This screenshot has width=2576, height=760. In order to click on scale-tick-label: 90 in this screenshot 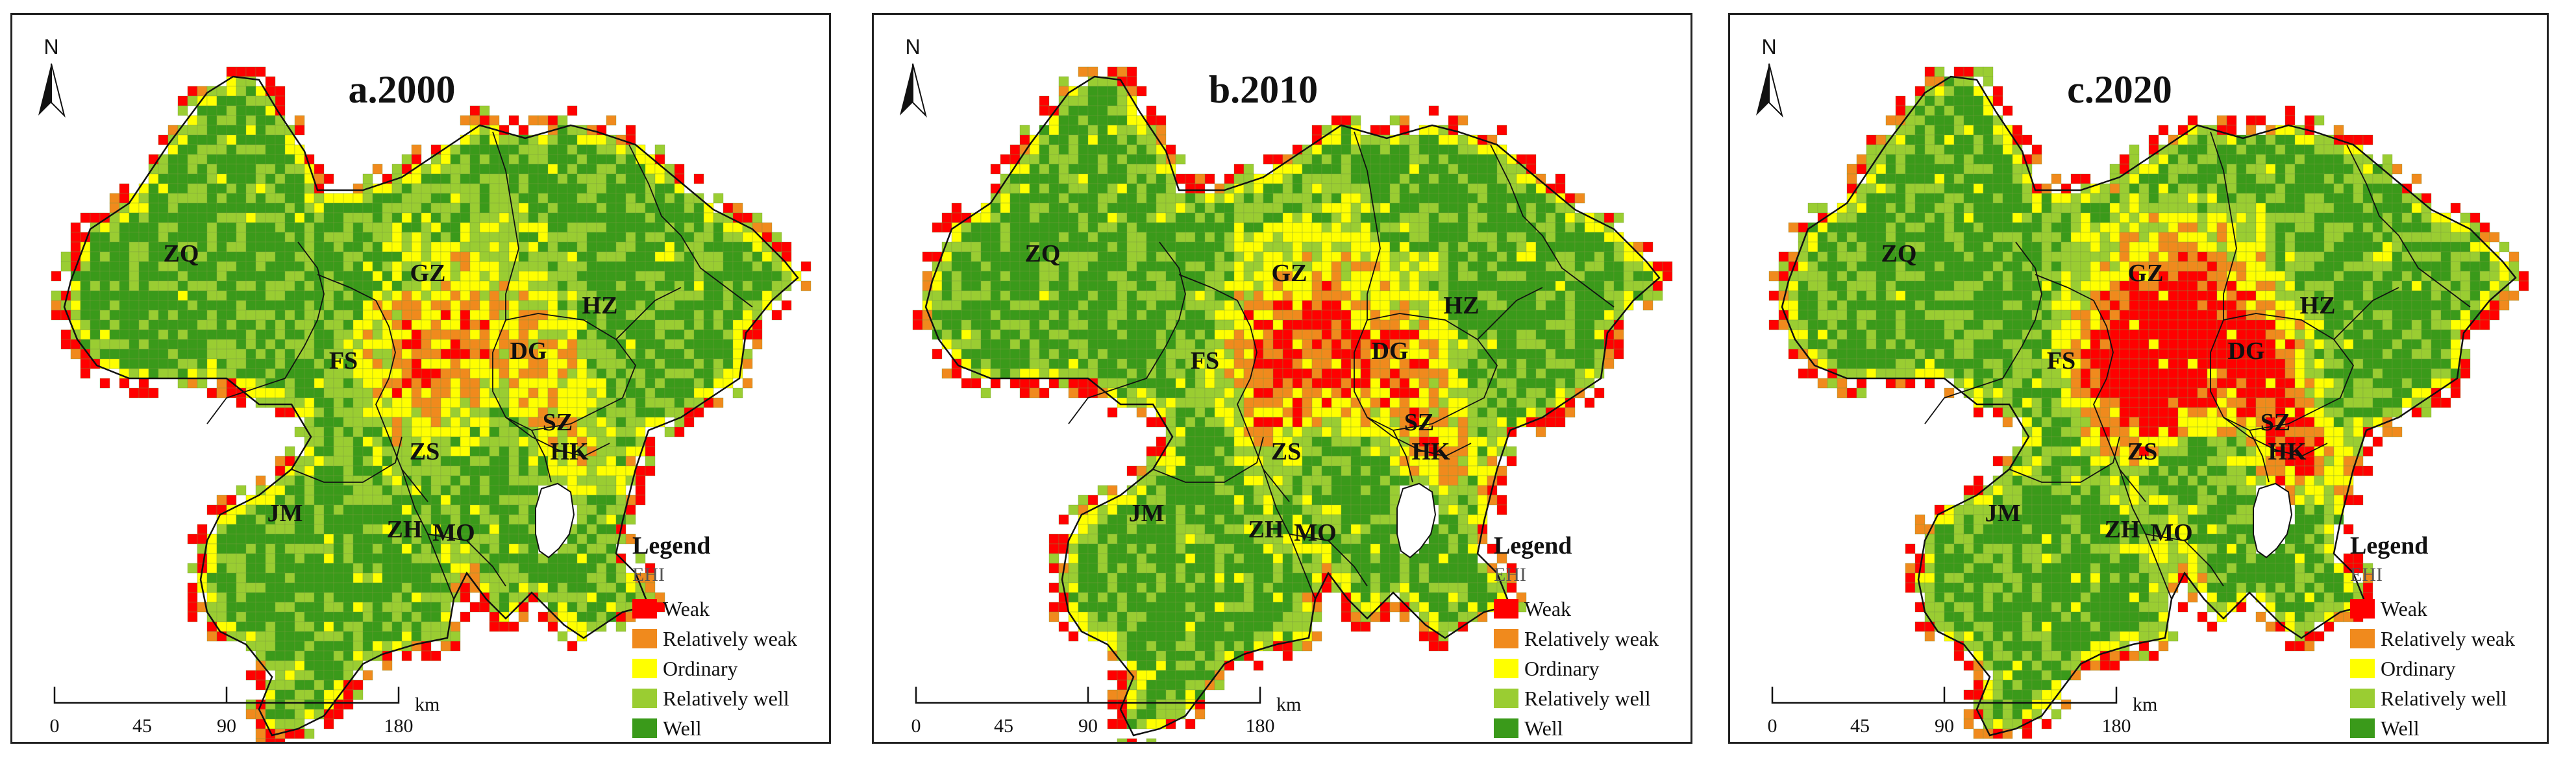, I will do `click(226, 726)`.